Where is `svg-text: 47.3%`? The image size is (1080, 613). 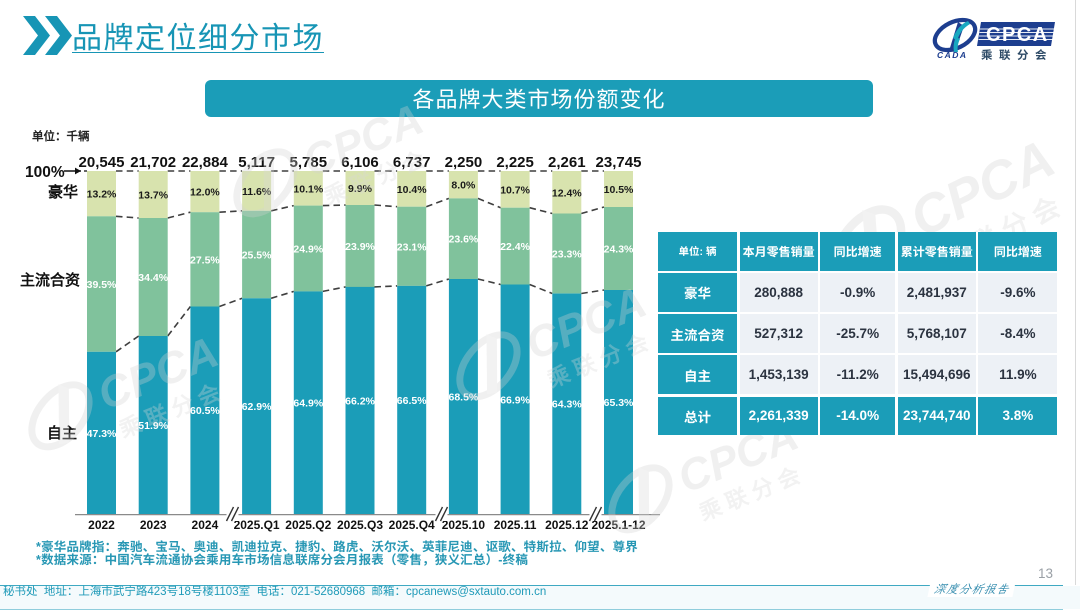
svg-text: 47.3% is located at coordinates (102, 434).